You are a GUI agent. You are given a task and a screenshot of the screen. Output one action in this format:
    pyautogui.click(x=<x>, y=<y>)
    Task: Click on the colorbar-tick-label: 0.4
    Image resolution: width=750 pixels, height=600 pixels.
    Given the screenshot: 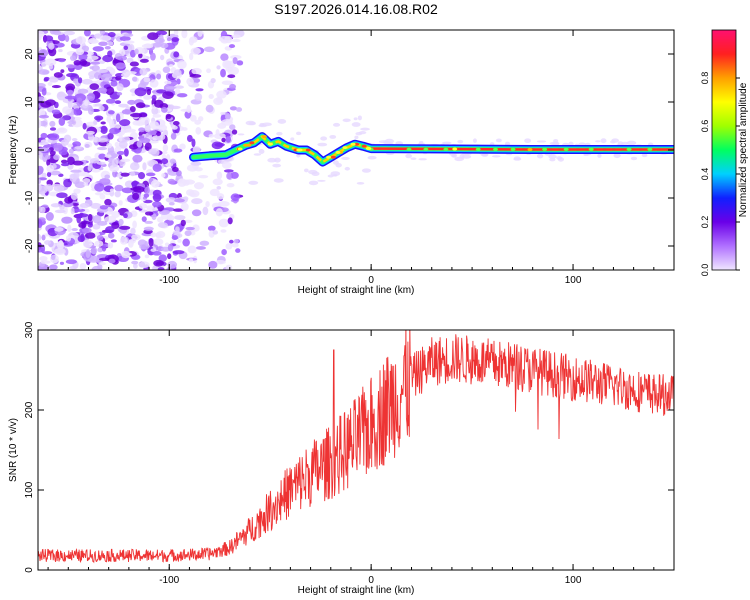 What is the action you would take?
    pyautogui.click(x=705, y=174)
    